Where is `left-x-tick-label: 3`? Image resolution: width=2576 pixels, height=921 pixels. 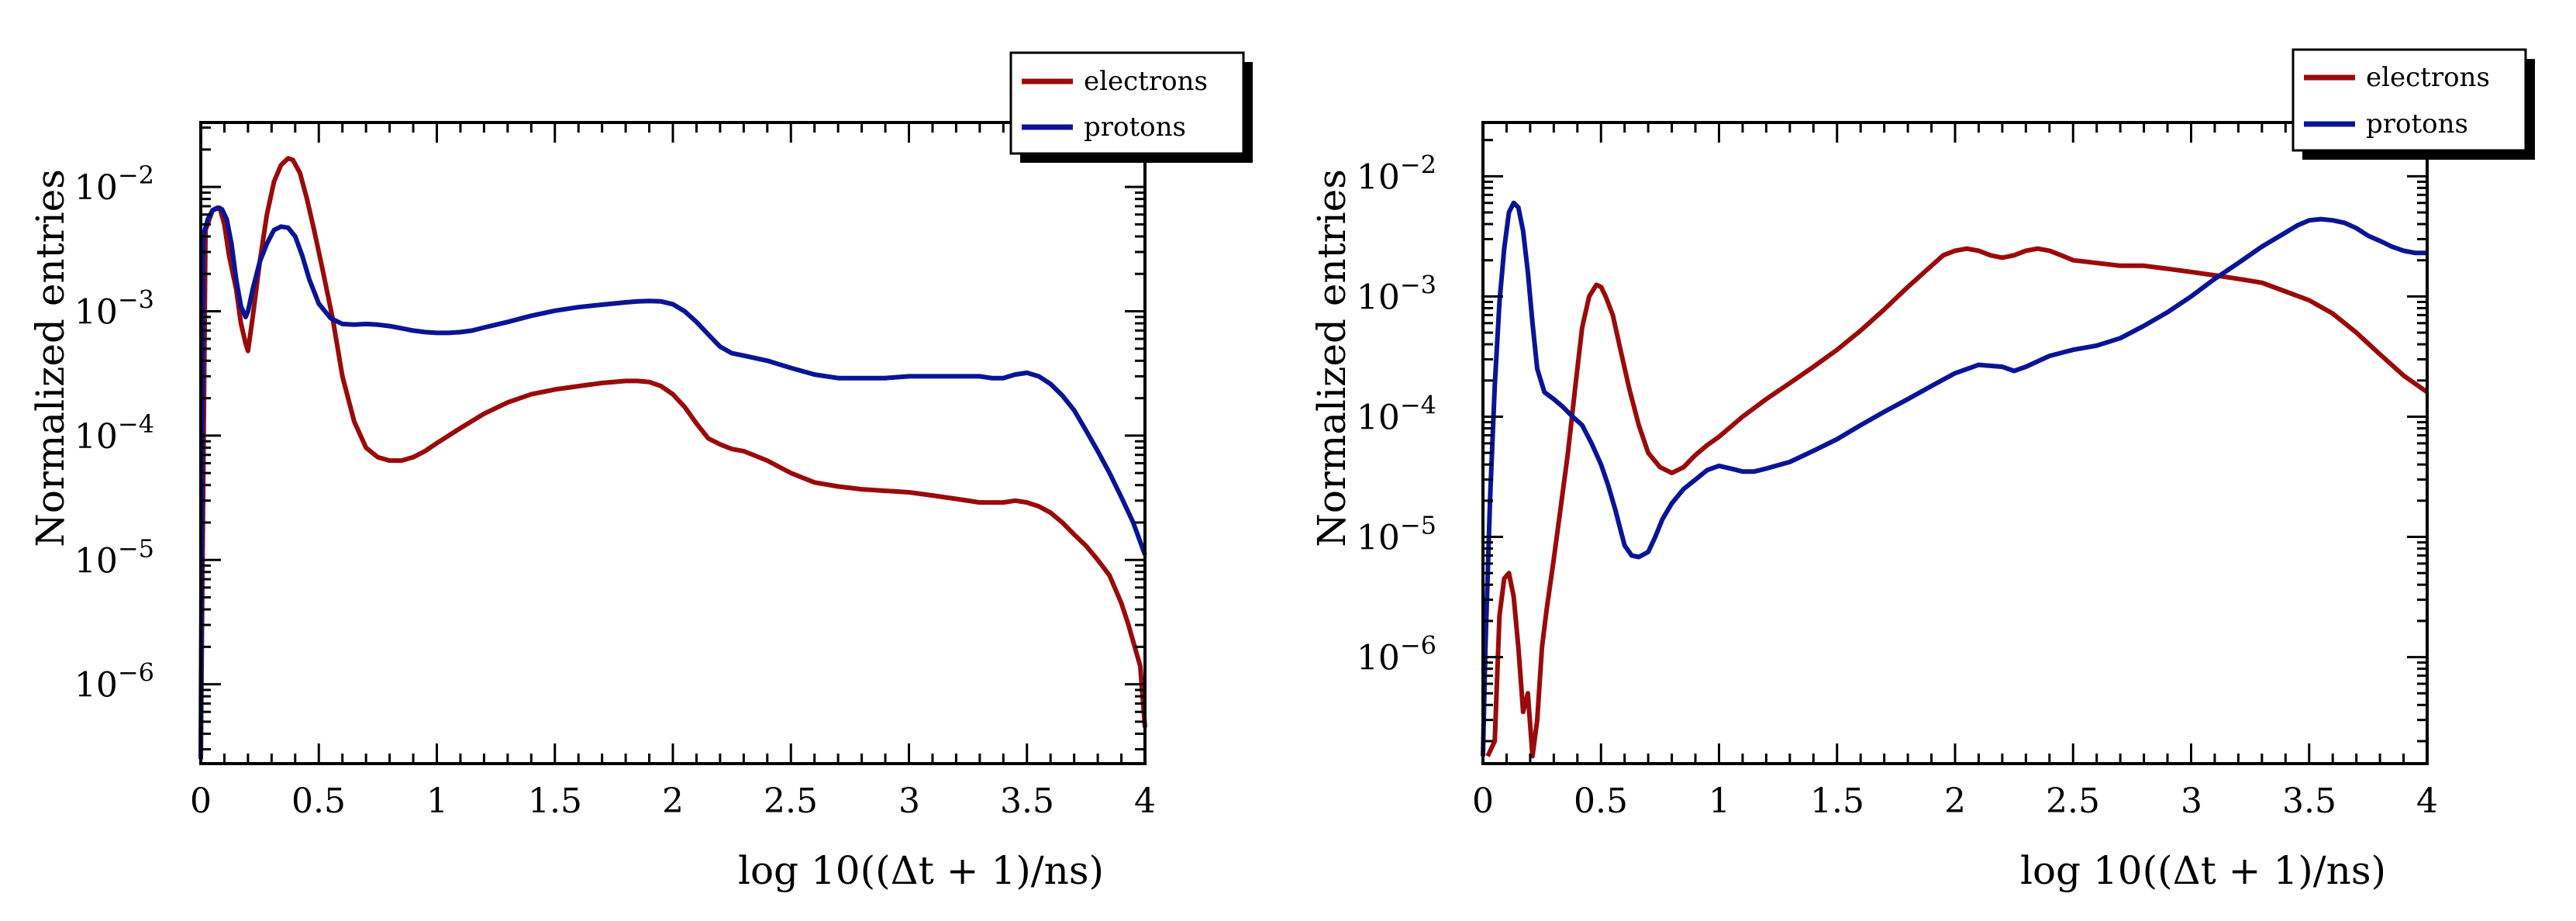
left-x-tick-label: 3 is located at coordinates (909, 801).